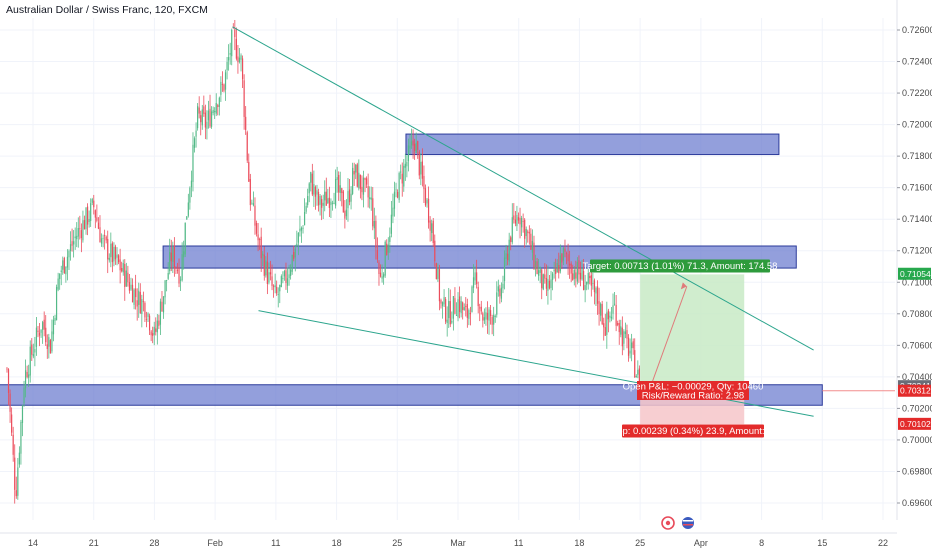  What do you see at coordinates (693, 387) in the screenshot?
I see `open-pnl-text: Open P&L: −0.00029, Qty: 10460` at bounding box center [693, 387].